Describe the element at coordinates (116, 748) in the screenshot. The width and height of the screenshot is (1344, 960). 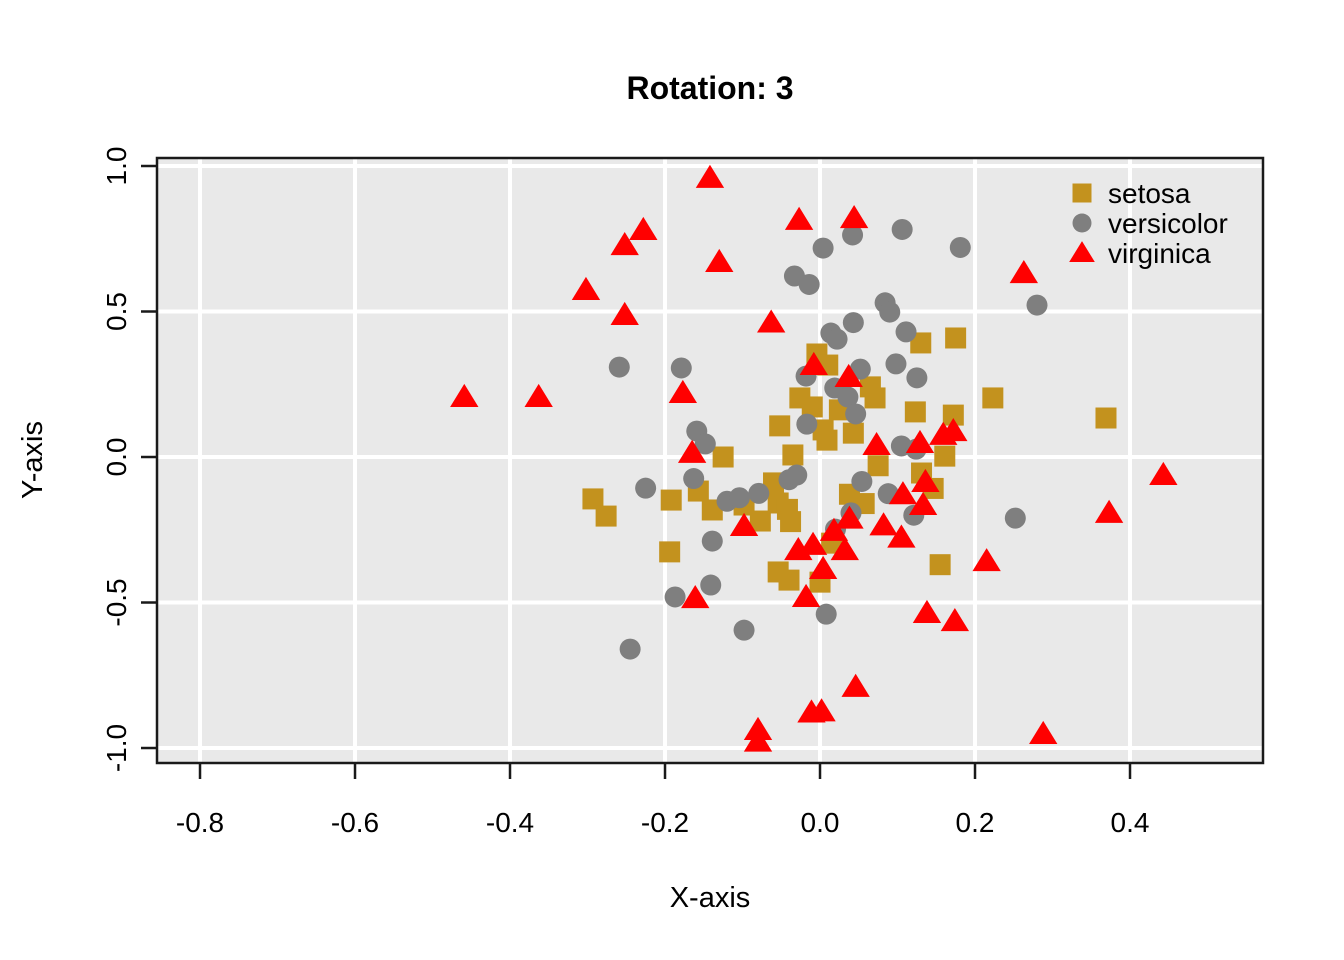
I see `y-tick-label: -1.0` at that location.